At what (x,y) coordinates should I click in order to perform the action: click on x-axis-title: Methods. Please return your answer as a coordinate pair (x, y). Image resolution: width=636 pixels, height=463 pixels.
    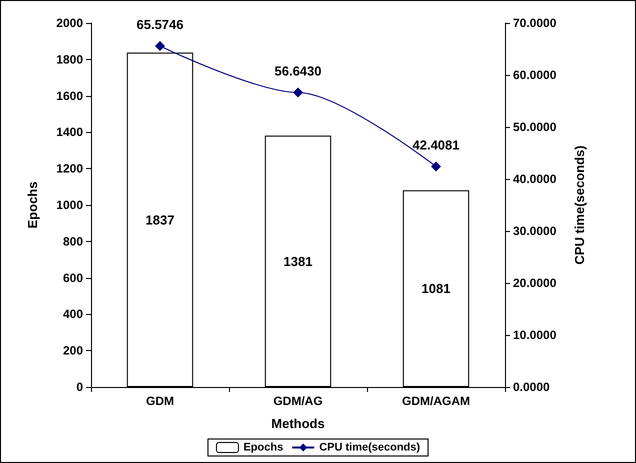
    Looking at the image, I should click on (298, 423).